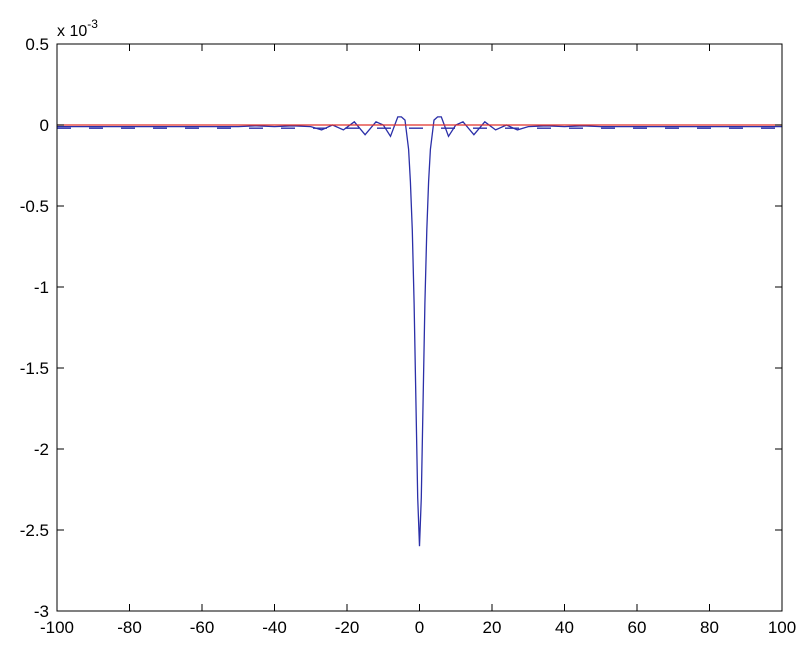  I want to click on x-tick-label: -40, so click(274, 627).